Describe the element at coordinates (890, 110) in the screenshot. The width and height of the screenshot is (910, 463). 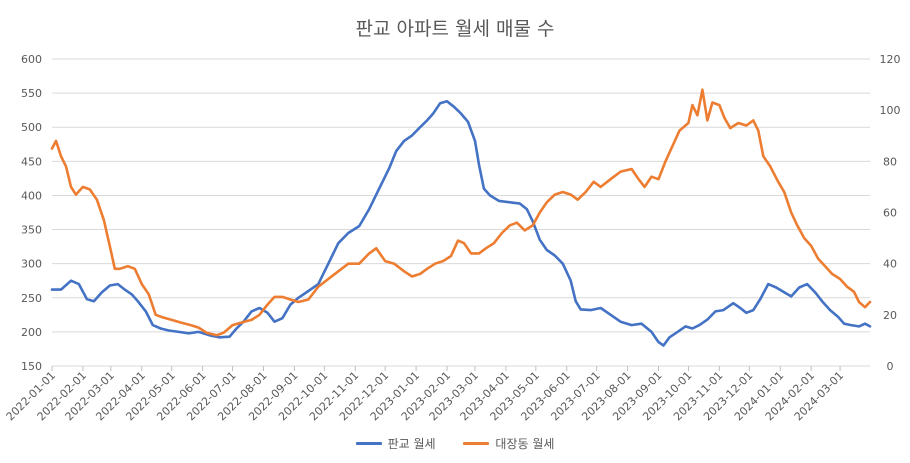
I see `y-right-tick-label: 100` at that location.